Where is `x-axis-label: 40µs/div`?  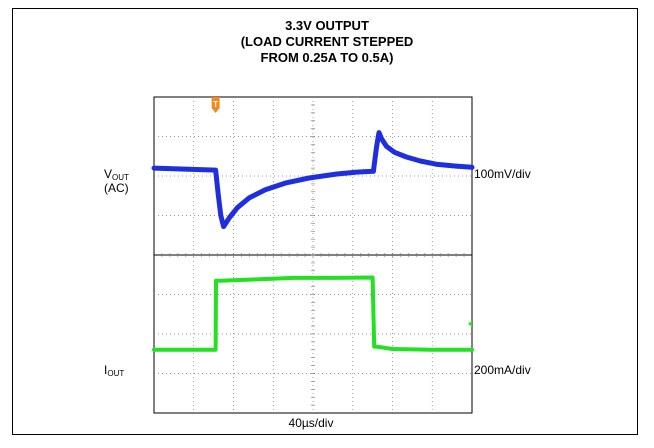
x-axis-label: 40µs/div is located at coordinates (311, 423).